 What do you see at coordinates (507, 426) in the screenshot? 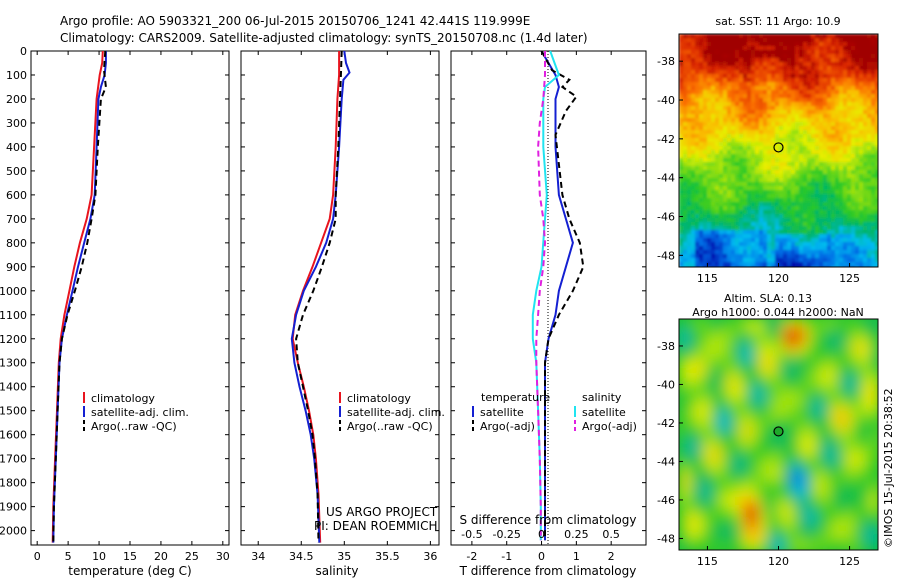
I see `legend-label: Argo(-adj)` at bounding box center [507, 426].